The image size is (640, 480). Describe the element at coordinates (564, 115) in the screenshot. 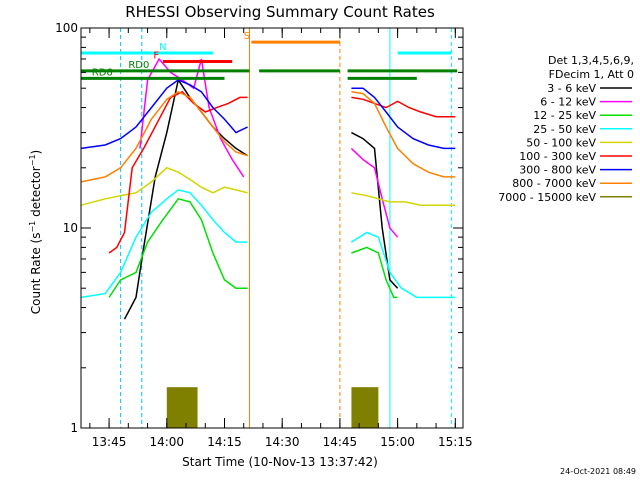

I see `legend-label-2: 12 - 25 keV` at that location.